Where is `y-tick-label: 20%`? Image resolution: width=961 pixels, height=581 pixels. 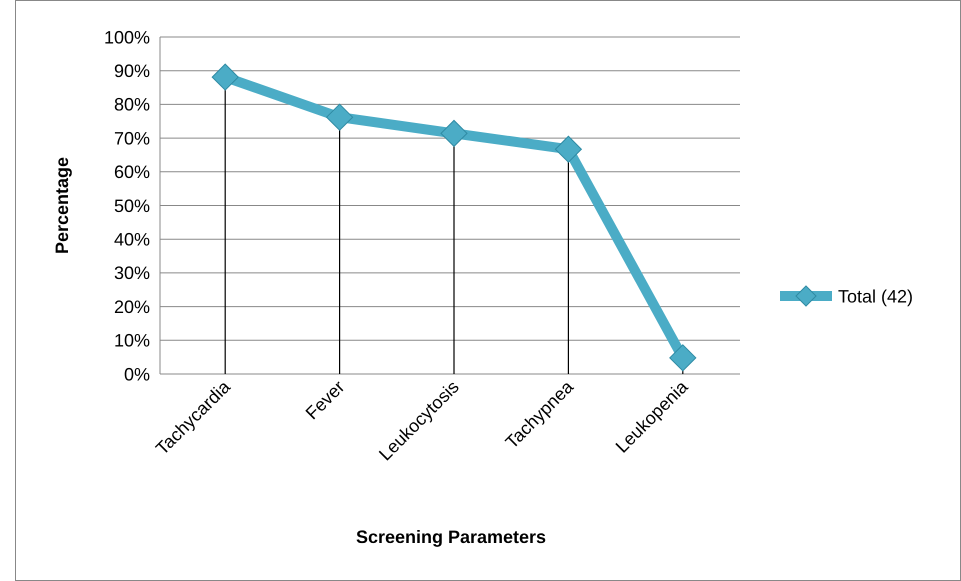 y-tick-label: 20% is located at coordinates (132, 306).